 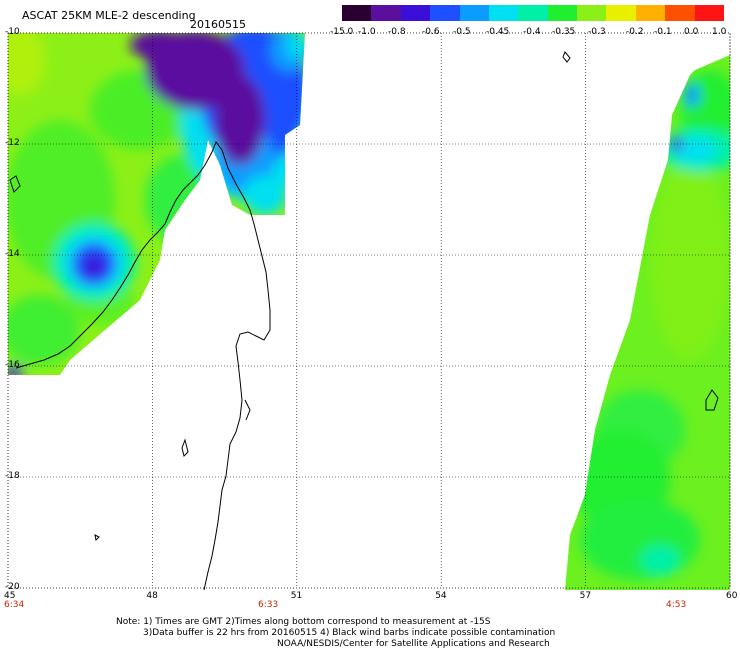 I want to click on colorbar-label: -1.0, so click(x=367, y=32).